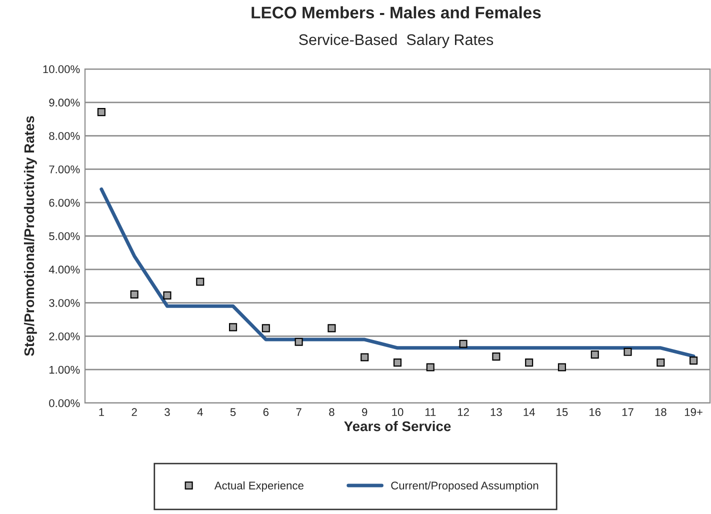 The height and width of the screenshot is (514, 711). I want to click on x-tick-label: 18, so click(660, 412).